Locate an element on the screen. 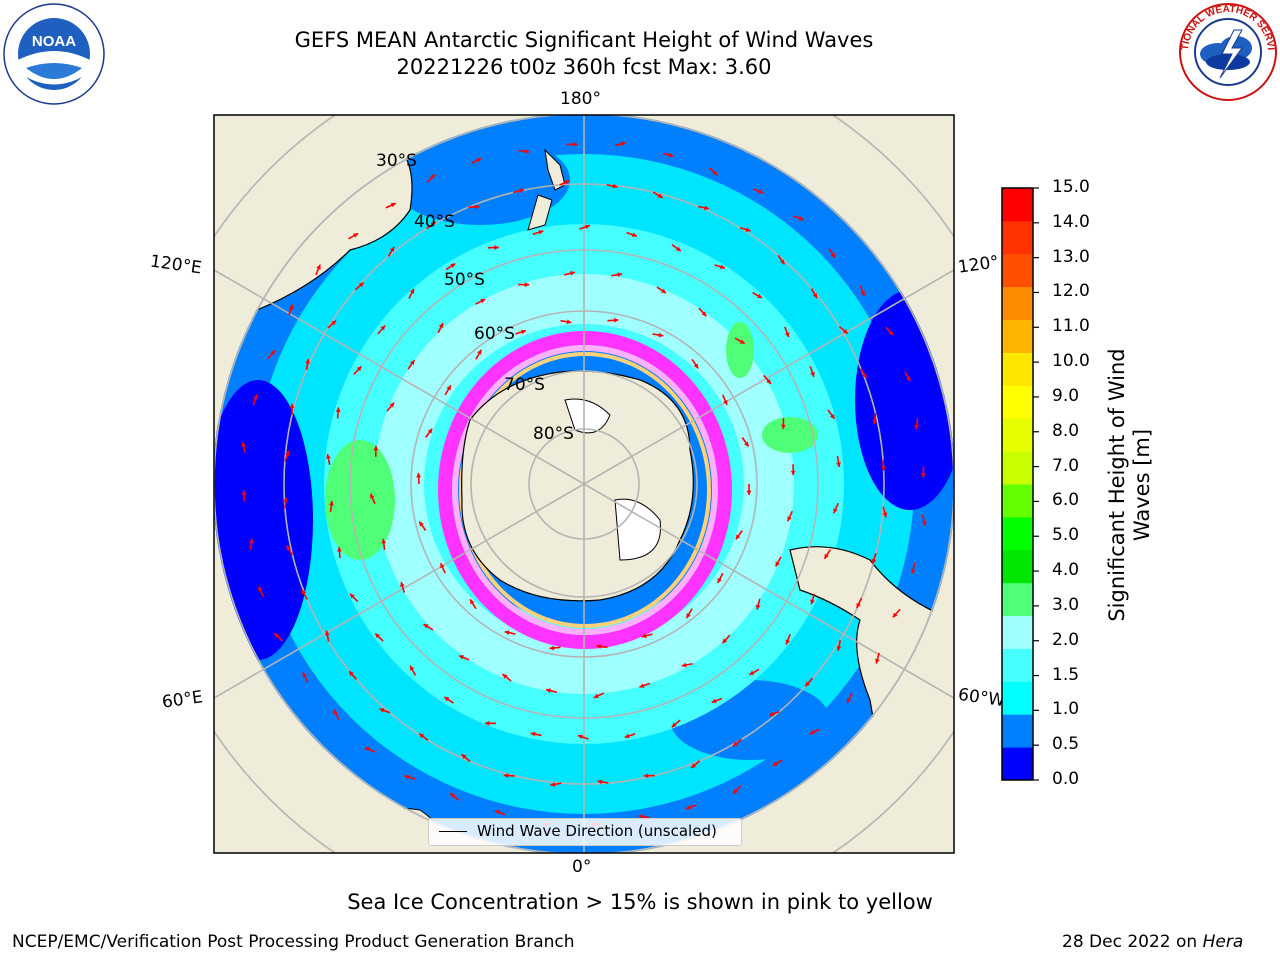  date-text: 28 Dec 2022 on Hera is located at coordinates (1152, 942).